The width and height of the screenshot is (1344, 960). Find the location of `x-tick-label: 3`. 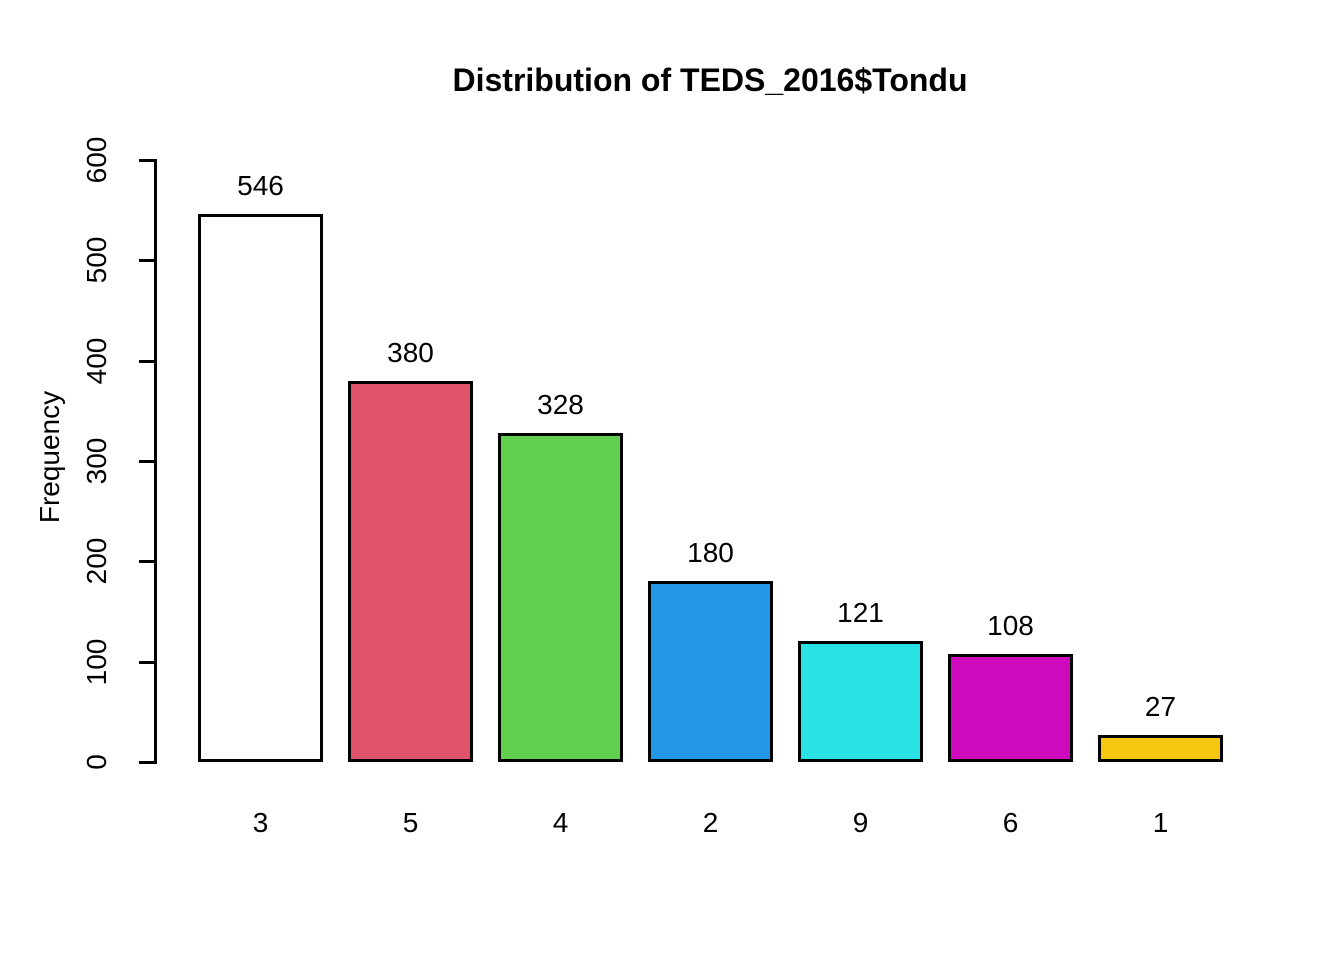

x-tick-label: 3 is located at coordinates (260, 822).